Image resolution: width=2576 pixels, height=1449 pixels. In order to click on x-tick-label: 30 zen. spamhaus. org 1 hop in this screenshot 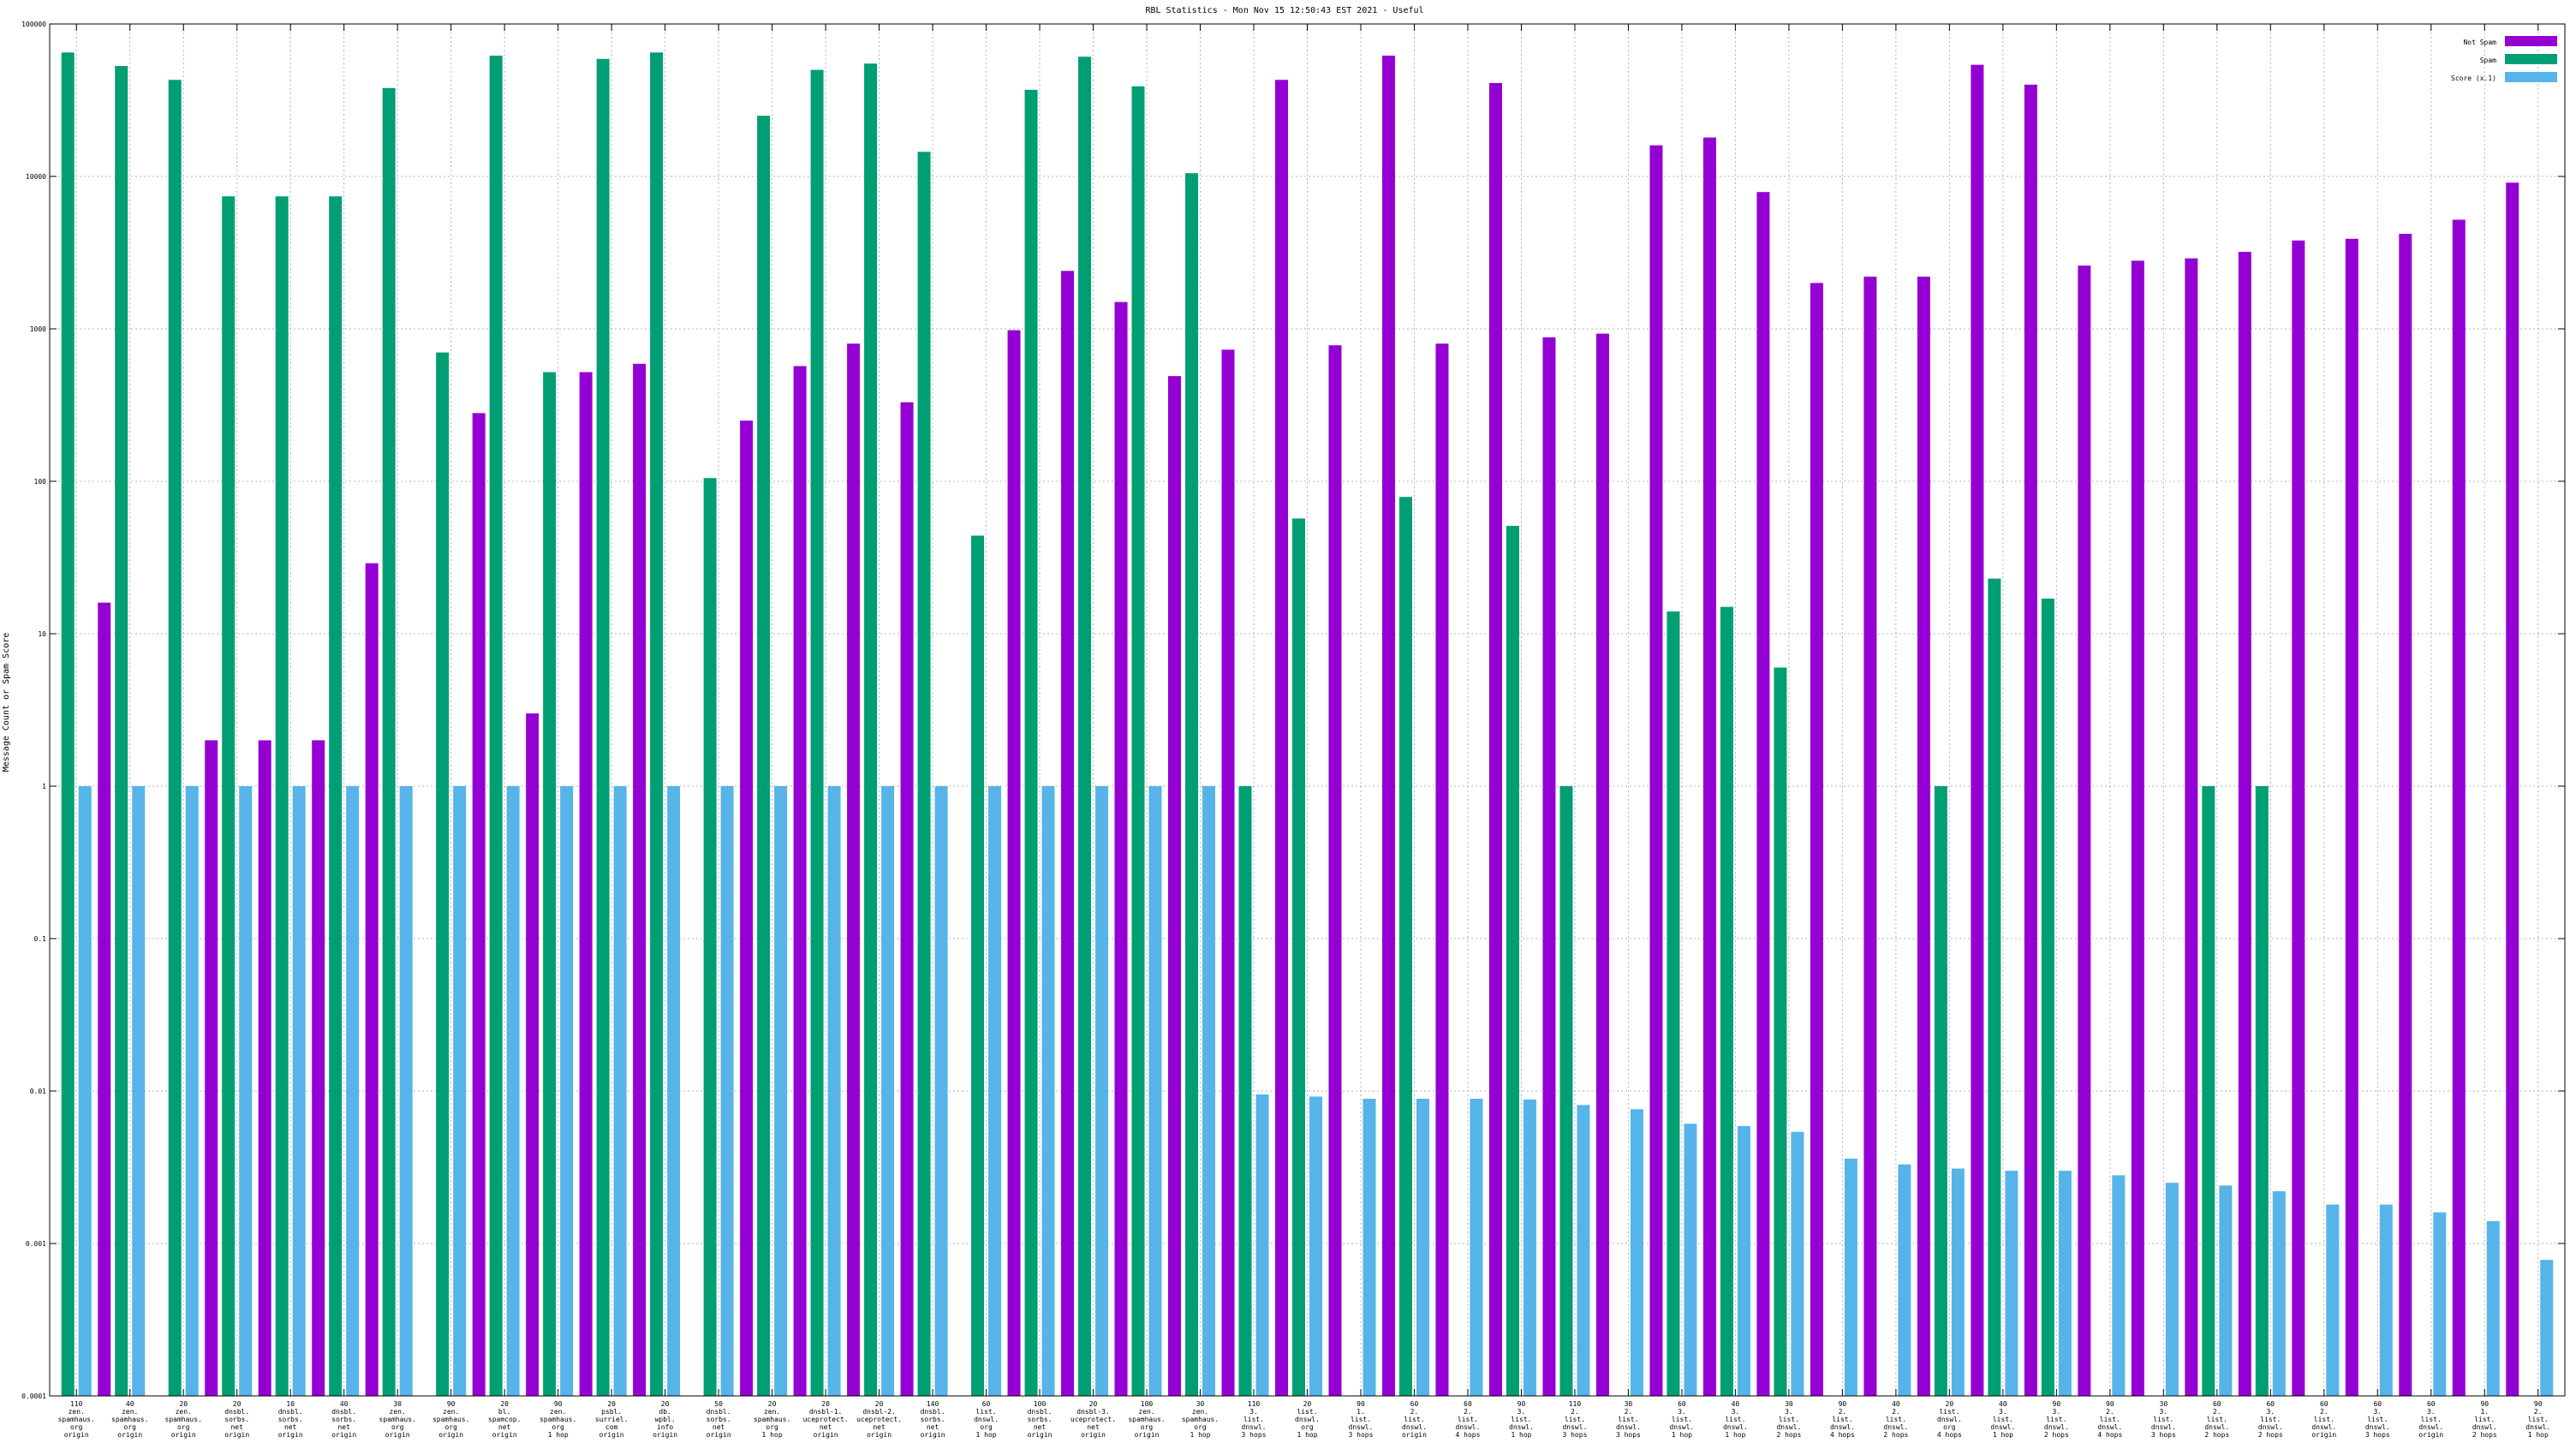, I will do `click(1200, 1419)`.